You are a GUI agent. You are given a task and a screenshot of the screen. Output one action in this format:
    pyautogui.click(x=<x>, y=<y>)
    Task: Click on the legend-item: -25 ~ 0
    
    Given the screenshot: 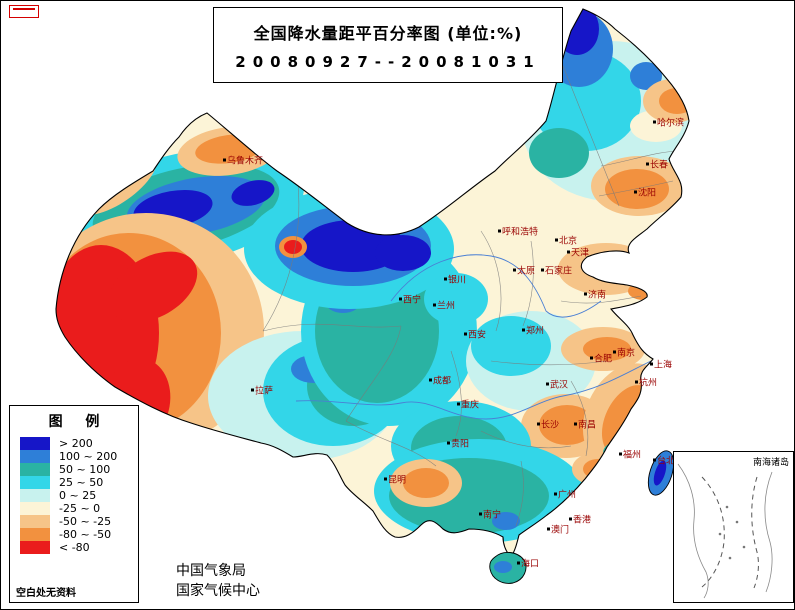 What is the action you would take?
    pyautogui.click(x=79, y=508)
    